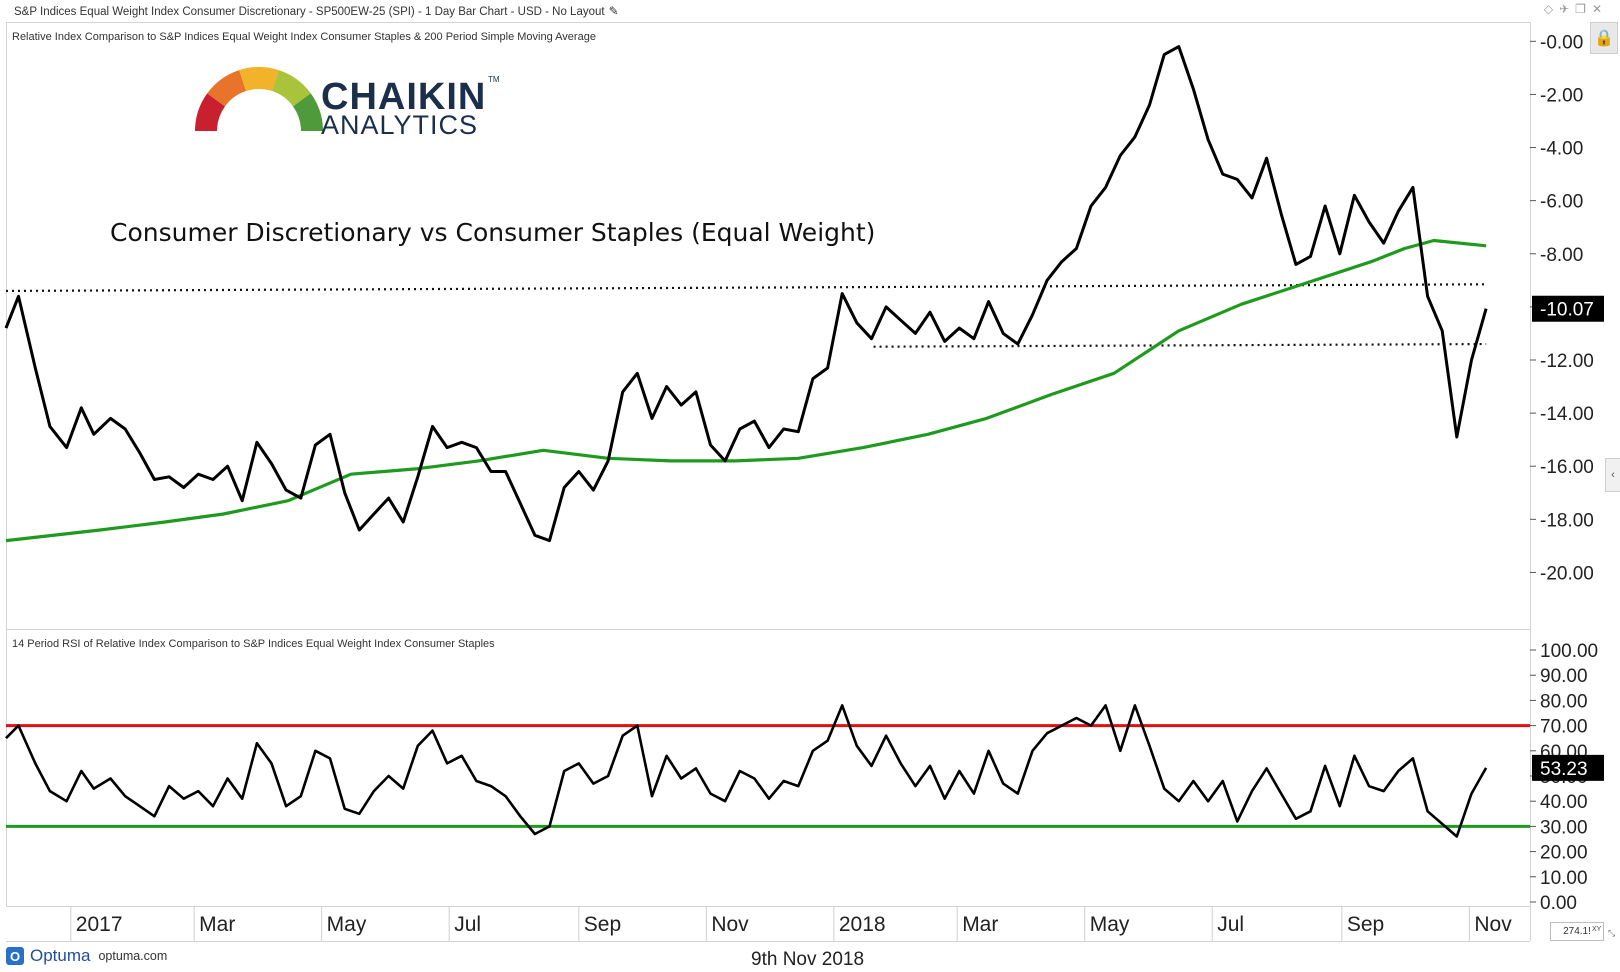  I want to click on chaikin-logo: CHAIKIN TM ANALYTICS, so click(347, 103).